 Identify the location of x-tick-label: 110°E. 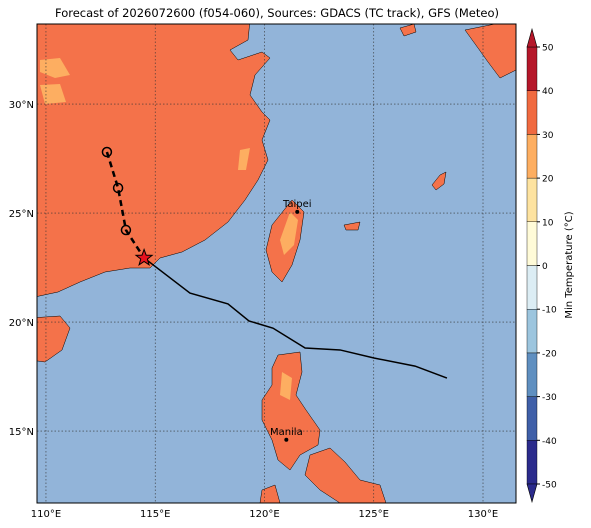
(46, 514).